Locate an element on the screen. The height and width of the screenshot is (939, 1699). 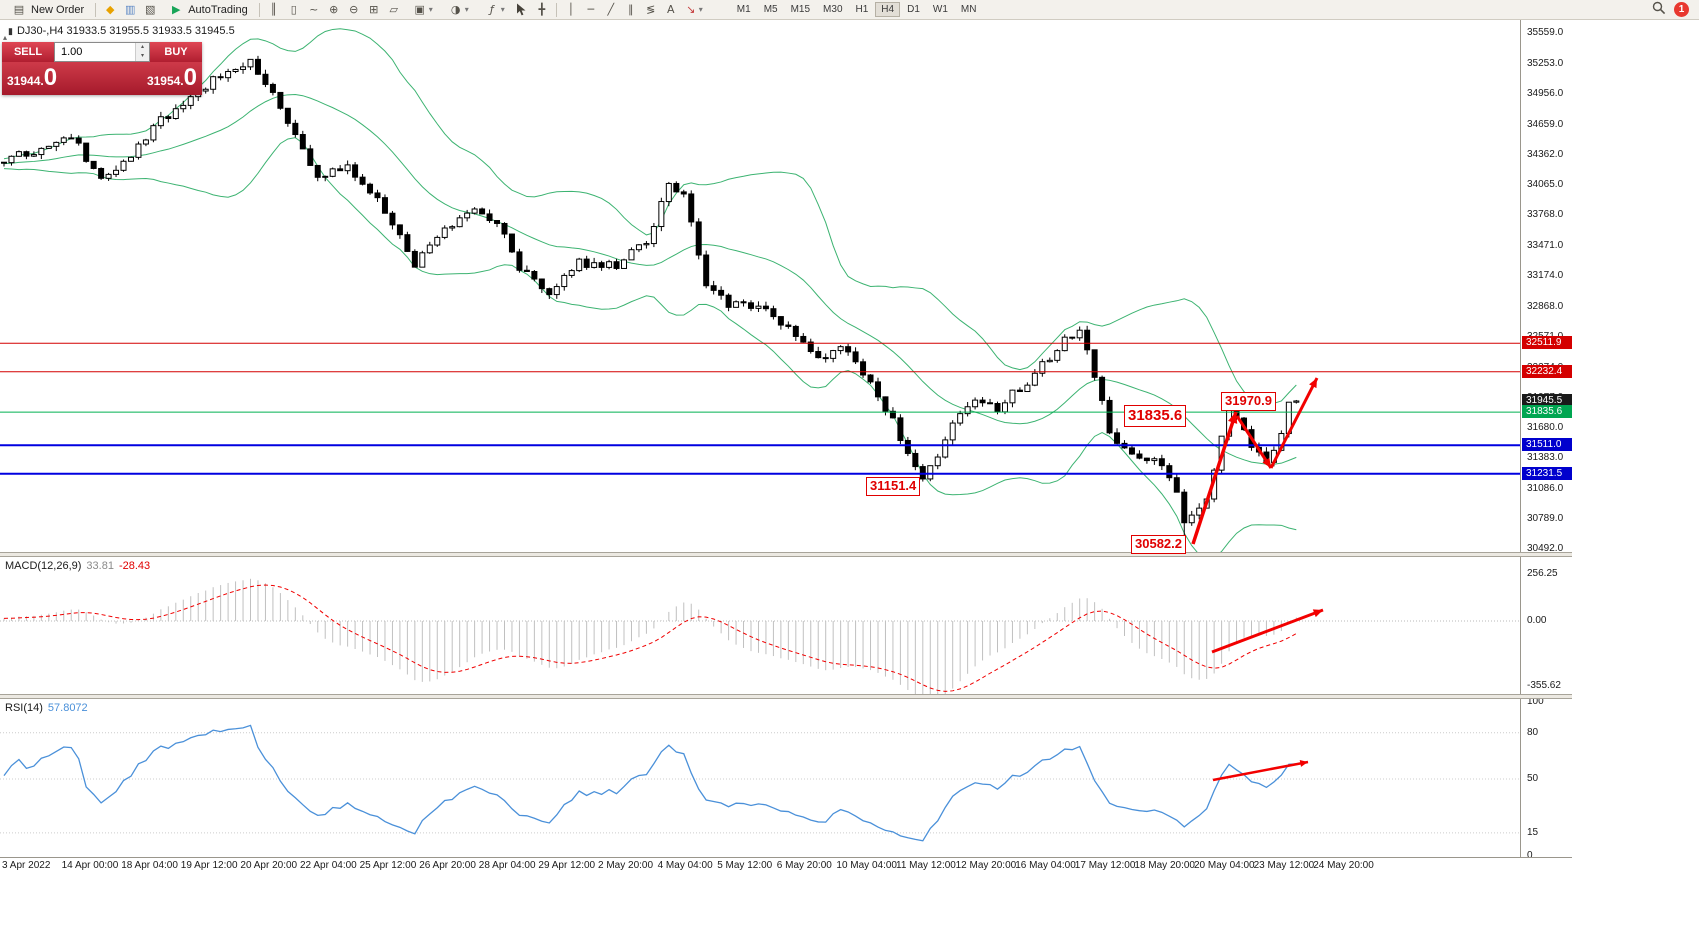
sell-price: 31944. 0 is located at coordinates (32, 80).